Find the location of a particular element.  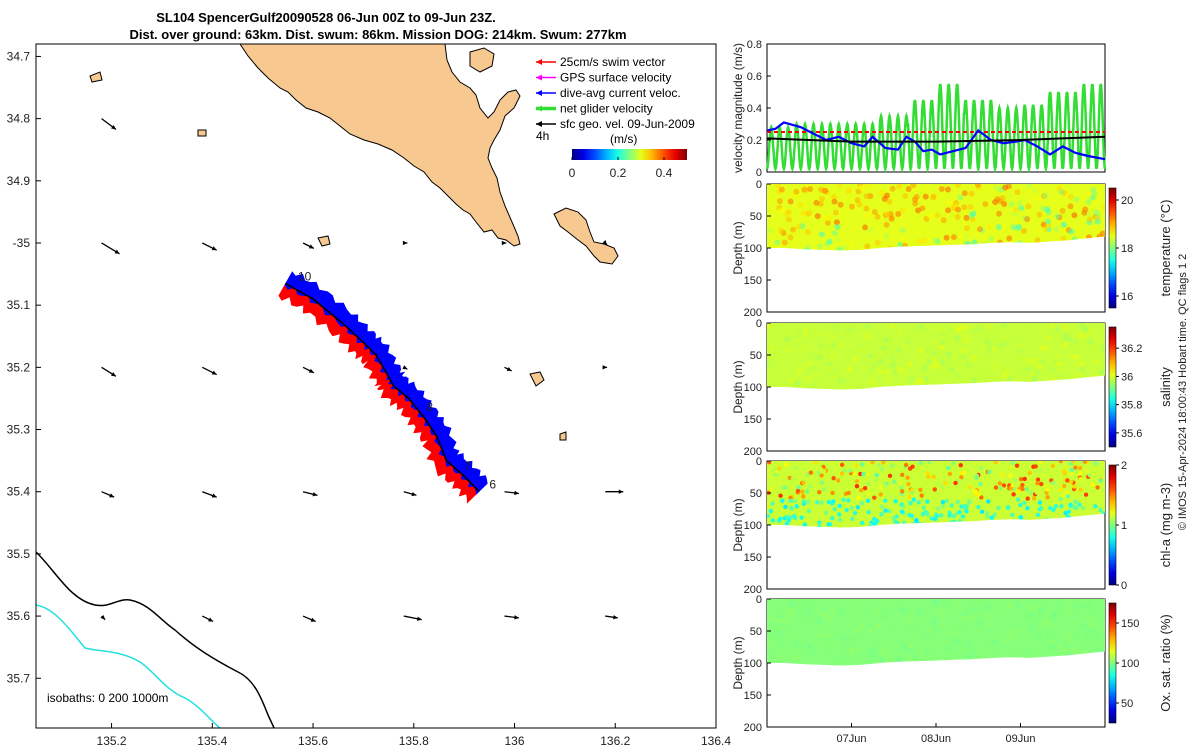

section-x-tick-label: 09Jun is located at coordinates (1021, 739).